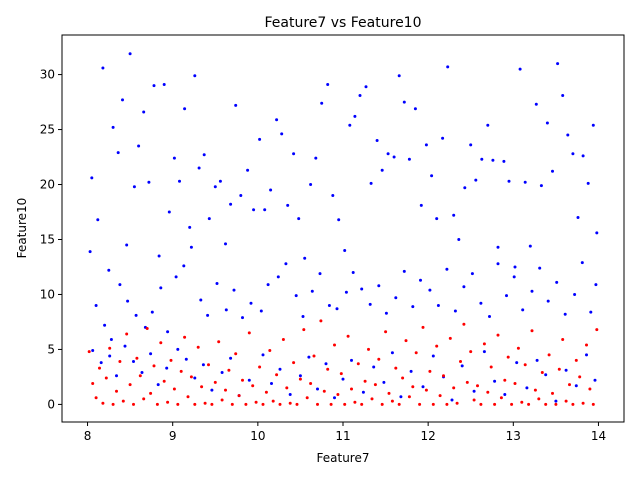 The image size is (640, 480). What do you see at coordinates (51, 349) in the screenshot?
I see `y-tick-label: 5` at bounding box center [51, 349].